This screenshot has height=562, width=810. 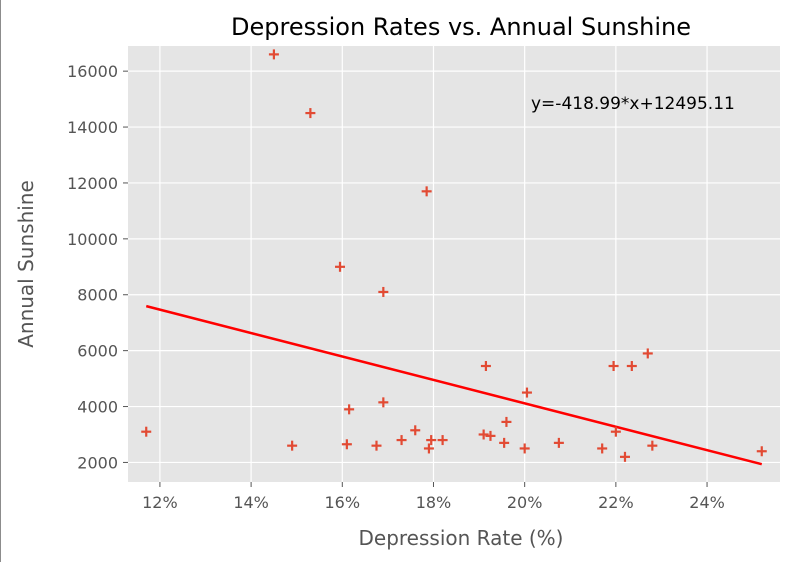 I want to click on x-tick-label: 16%, so click(x=343, y=502).